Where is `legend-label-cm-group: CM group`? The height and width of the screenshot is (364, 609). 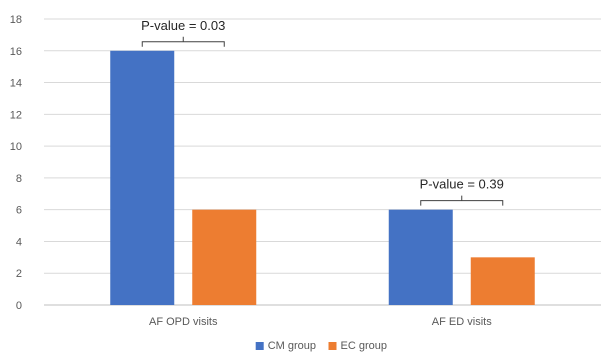 legend-label-cm-group: CM group is located at coordinates (292, 346).